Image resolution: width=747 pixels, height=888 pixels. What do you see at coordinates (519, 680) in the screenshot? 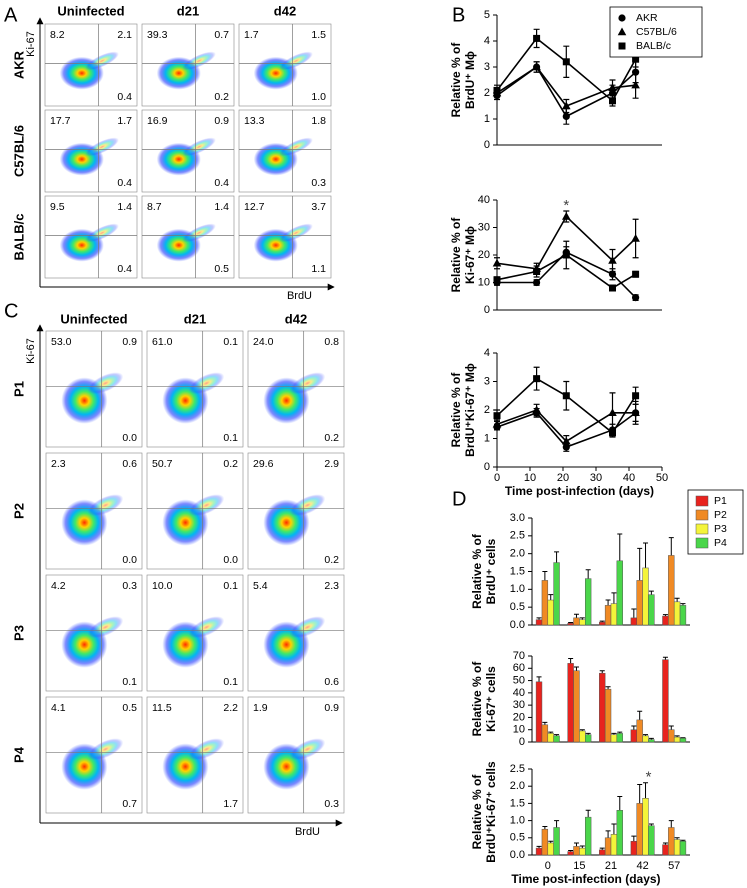
I see `y-tick-label: 50` at bounding box center [519, 680].